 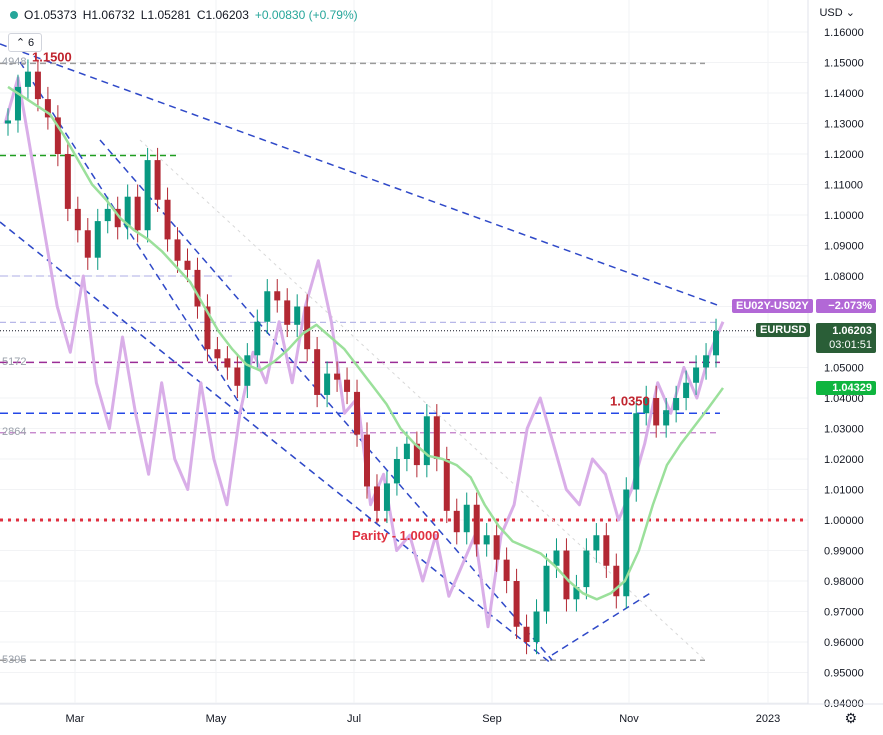 What do you see at coordinates (354, 719) in the screenshot?
I see `x-tick-label: Jul` at bounding box center [354, 719].